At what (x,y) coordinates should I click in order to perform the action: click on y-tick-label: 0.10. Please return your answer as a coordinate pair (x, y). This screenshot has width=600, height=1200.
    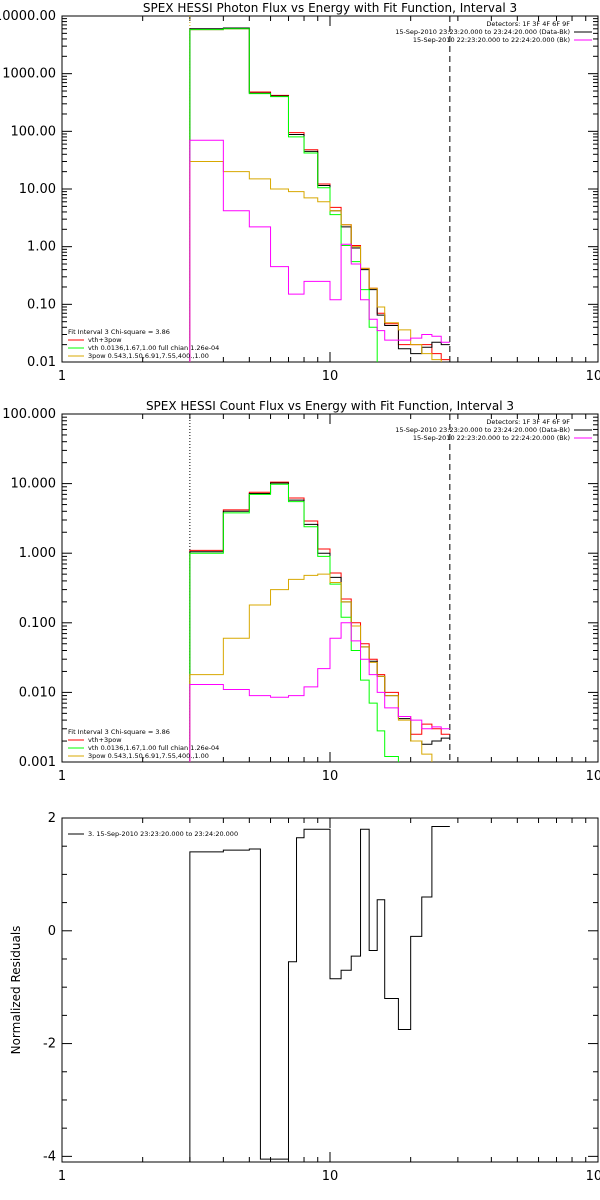
    Looking at the image, I should click on (41, 304).